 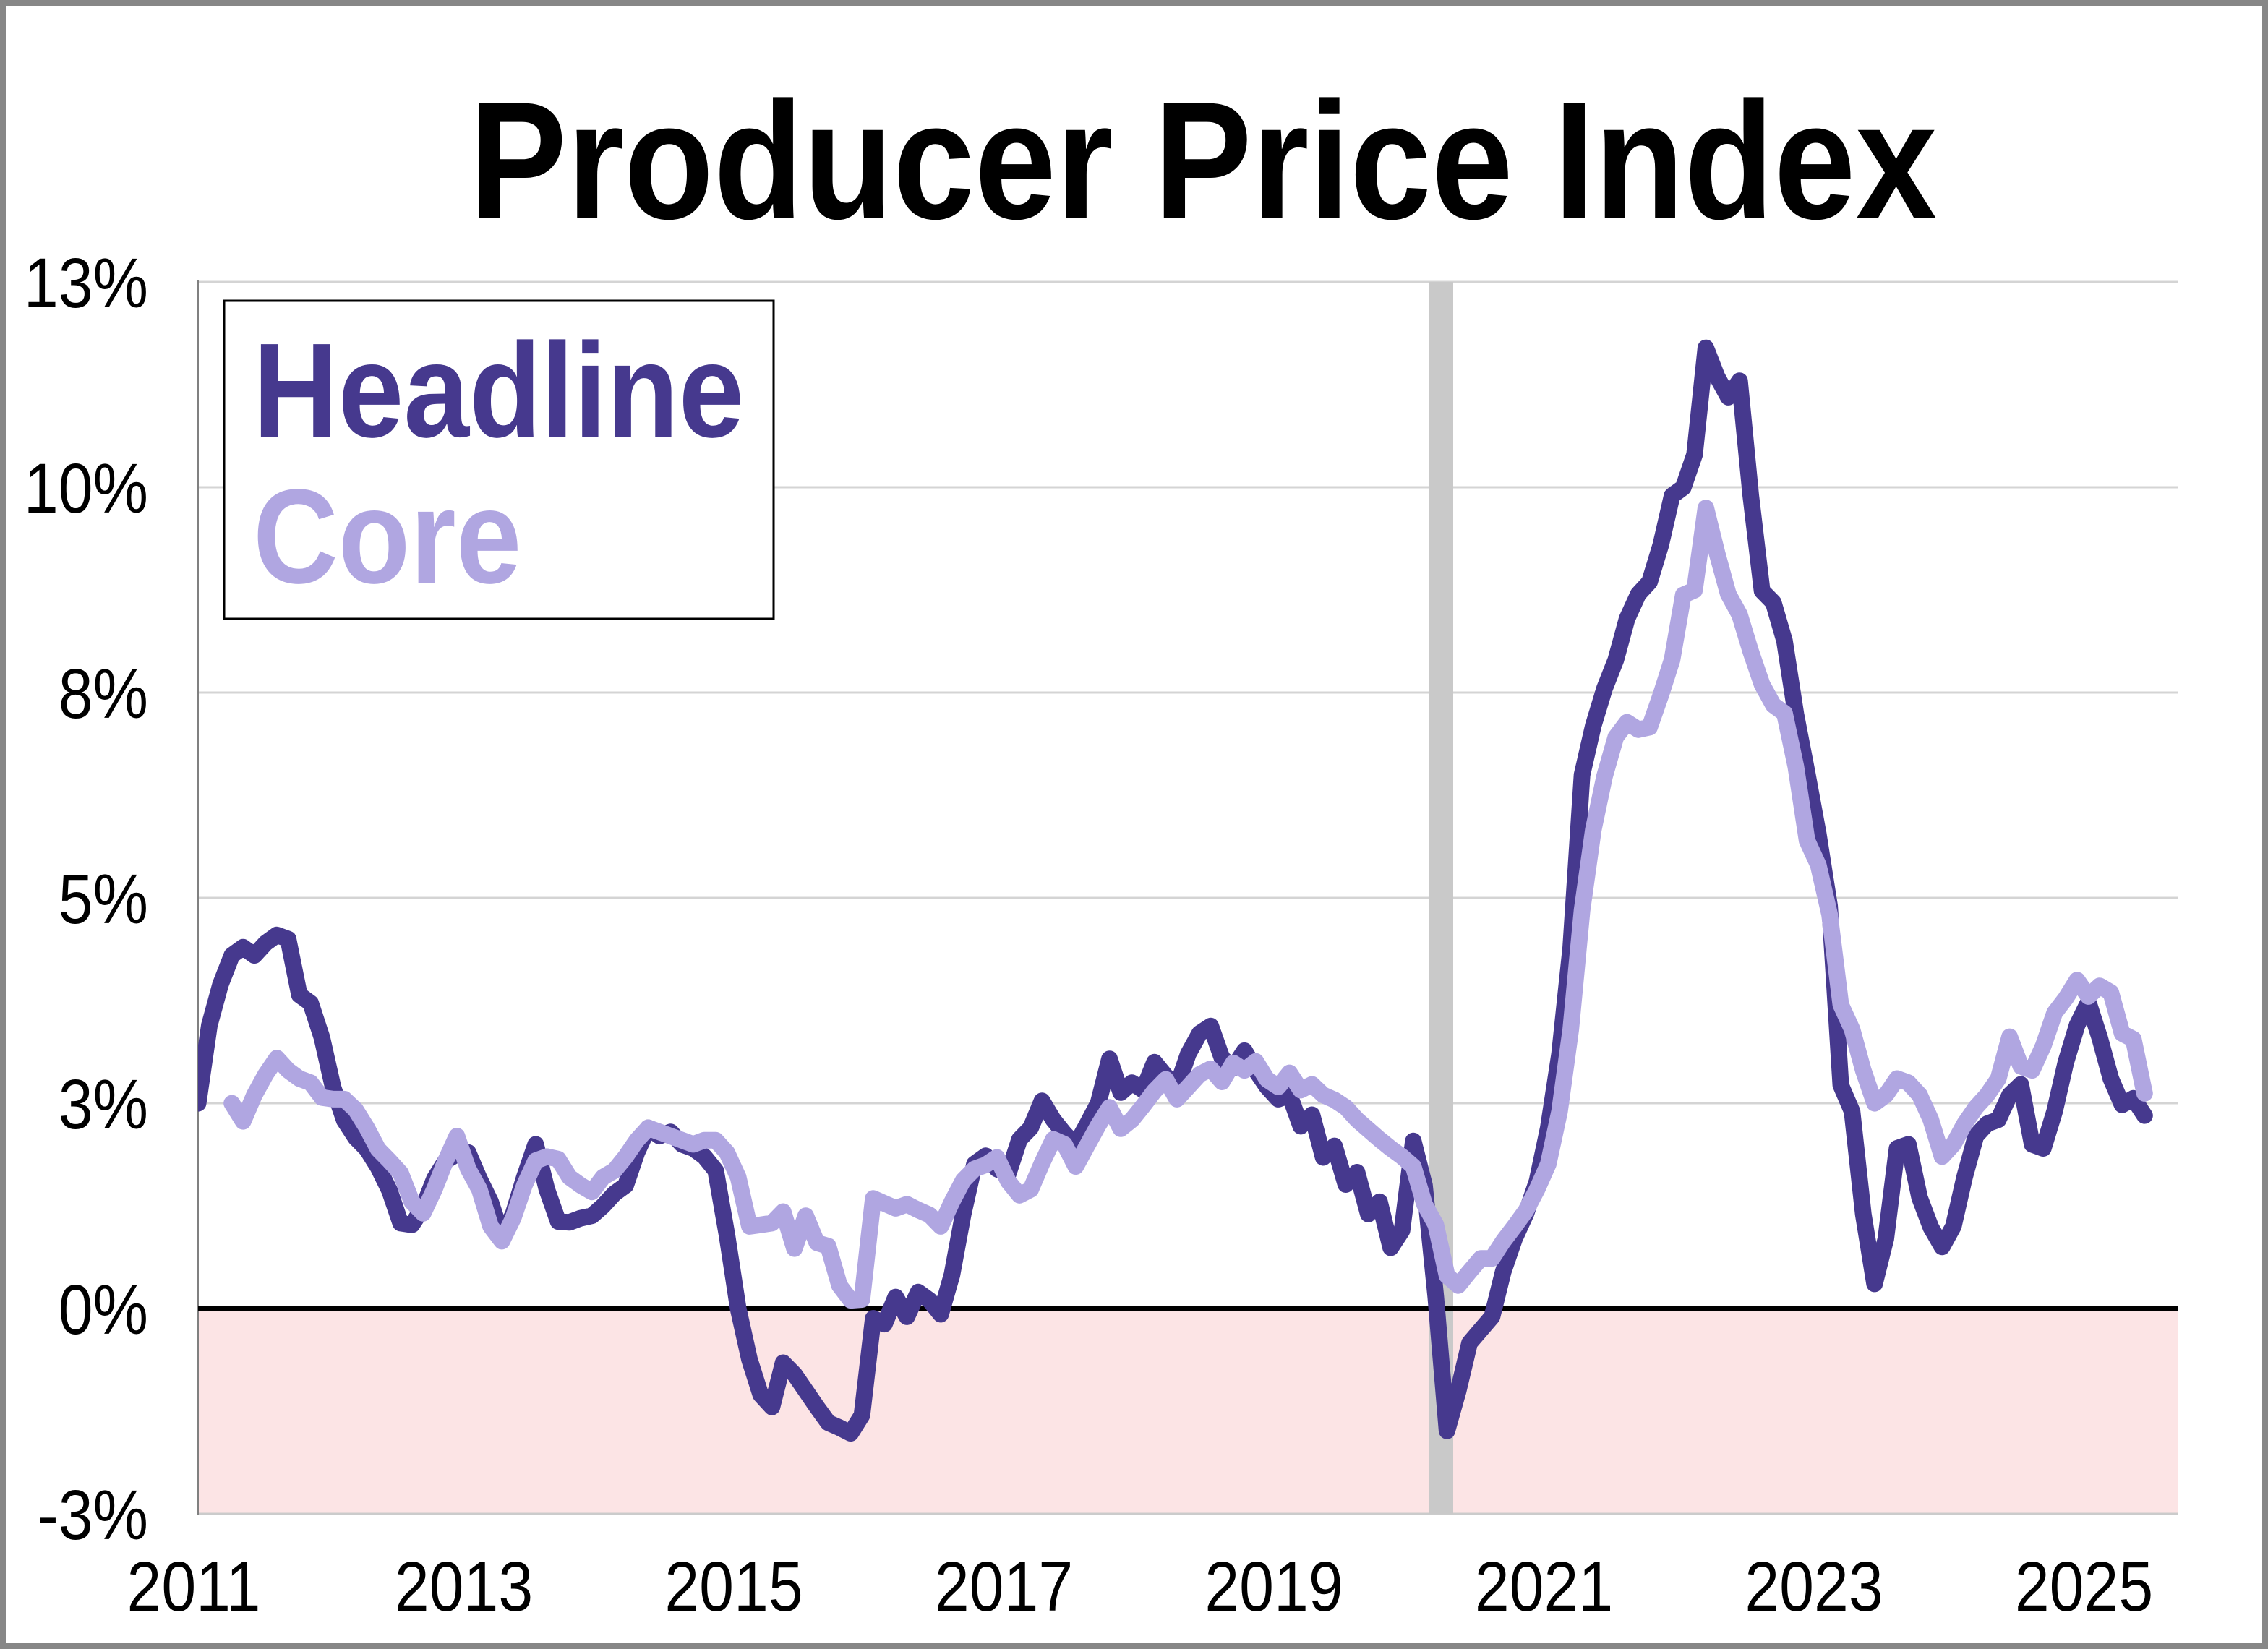 I want to click on svg-text: 2025, so click(x=2084, y=1587).